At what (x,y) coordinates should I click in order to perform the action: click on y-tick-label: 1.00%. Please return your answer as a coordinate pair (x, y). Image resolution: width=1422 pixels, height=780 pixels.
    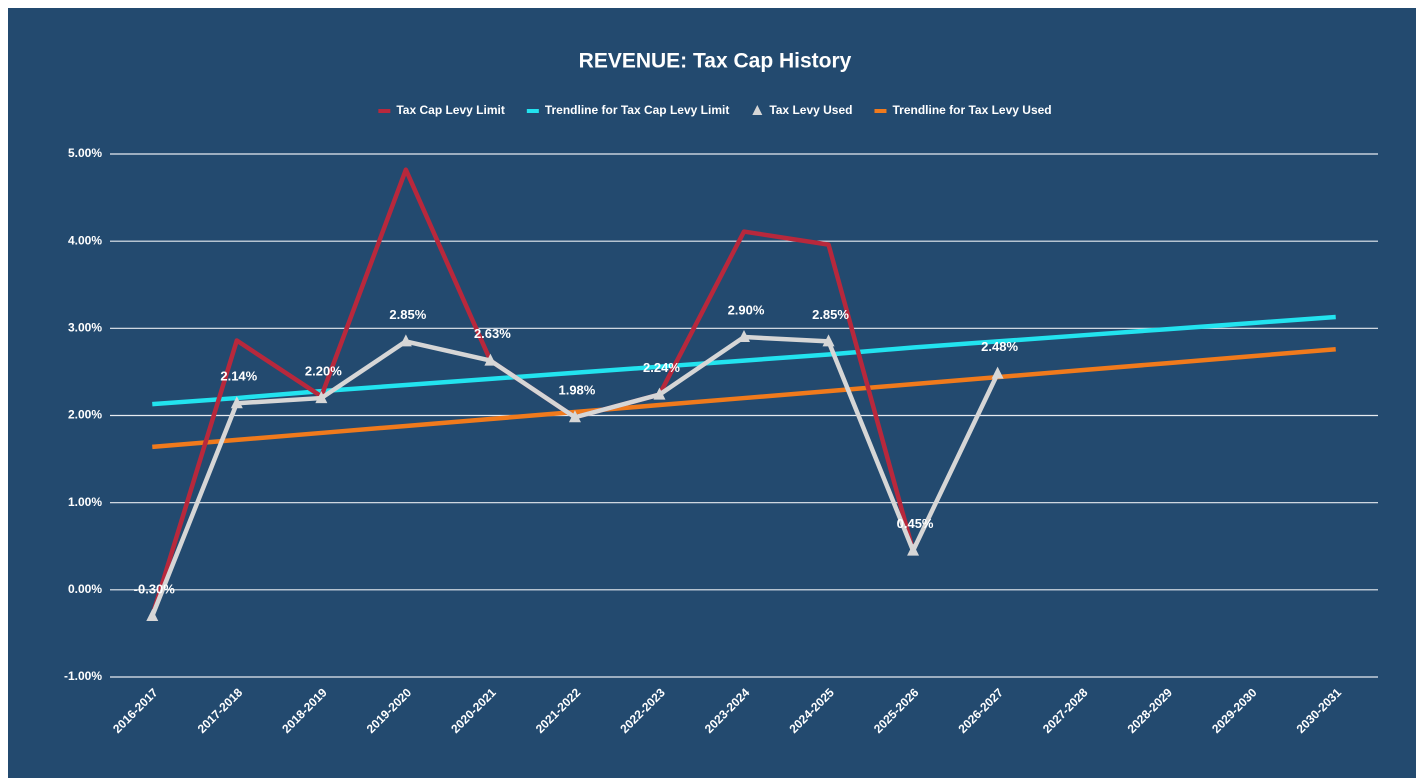
    Looking at the image, I should click on (85, 502).